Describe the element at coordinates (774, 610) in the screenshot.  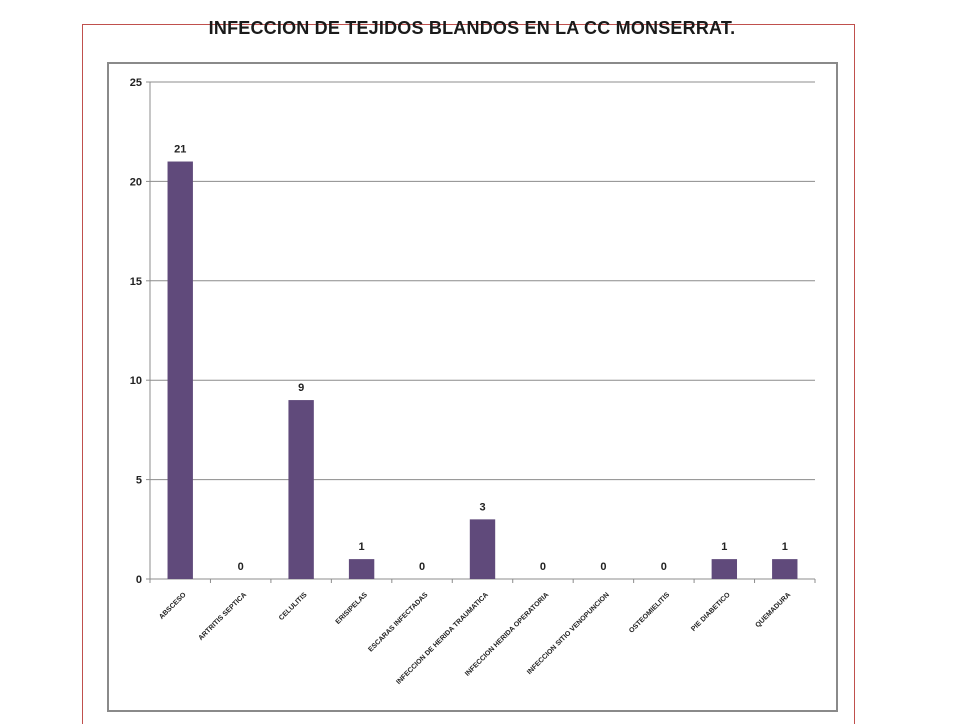
I see `category-label: QUEMADURA` at that location.